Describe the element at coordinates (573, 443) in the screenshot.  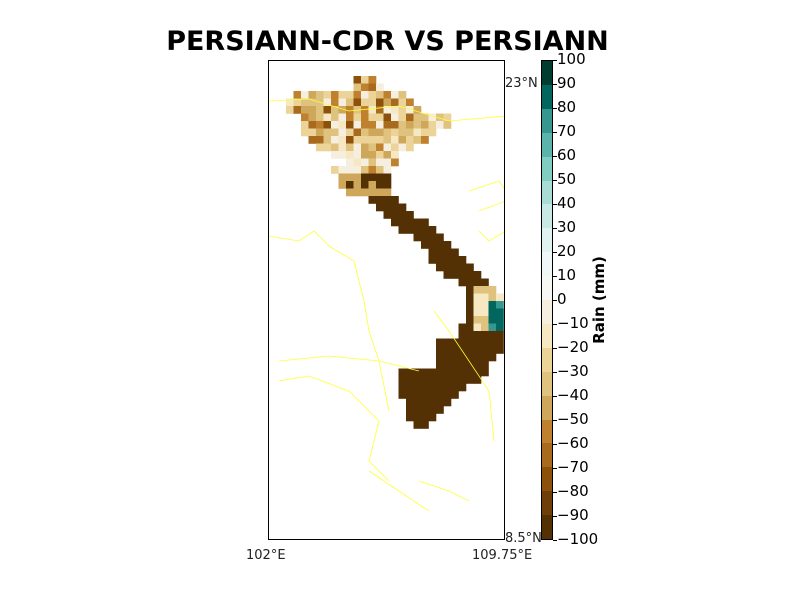
I see `colorbar-tick-label: −60` at that location.